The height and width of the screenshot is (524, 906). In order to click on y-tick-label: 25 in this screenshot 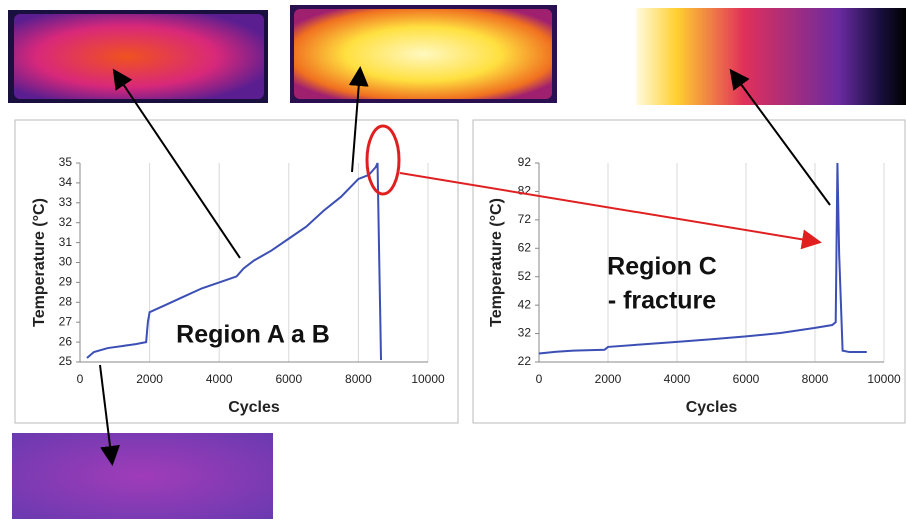, I will do `click(66, 361)`.